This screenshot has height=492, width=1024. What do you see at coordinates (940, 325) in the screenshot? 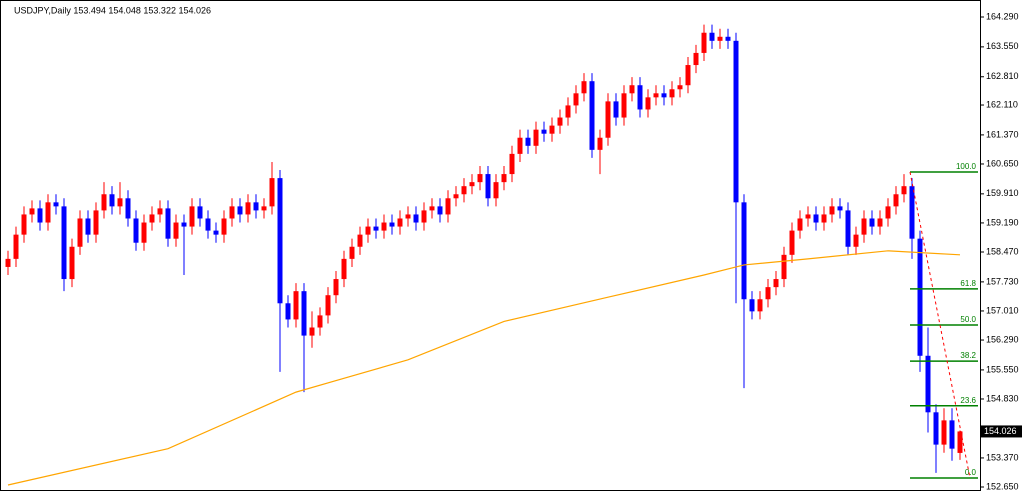
I see `fibo-trend` at bounding box center [940, 325].